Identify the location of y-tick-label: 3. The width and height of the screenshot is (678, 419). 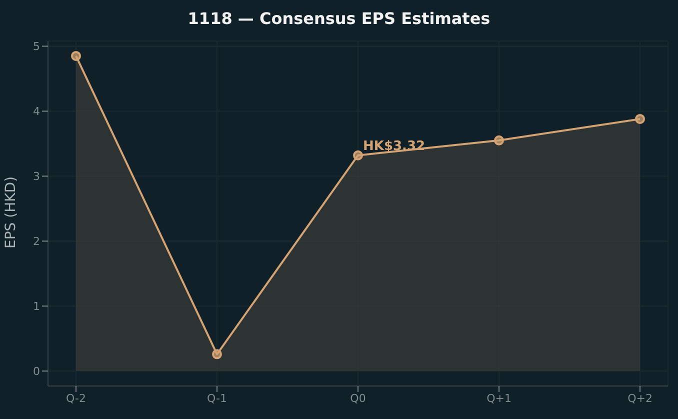
(36, 177).